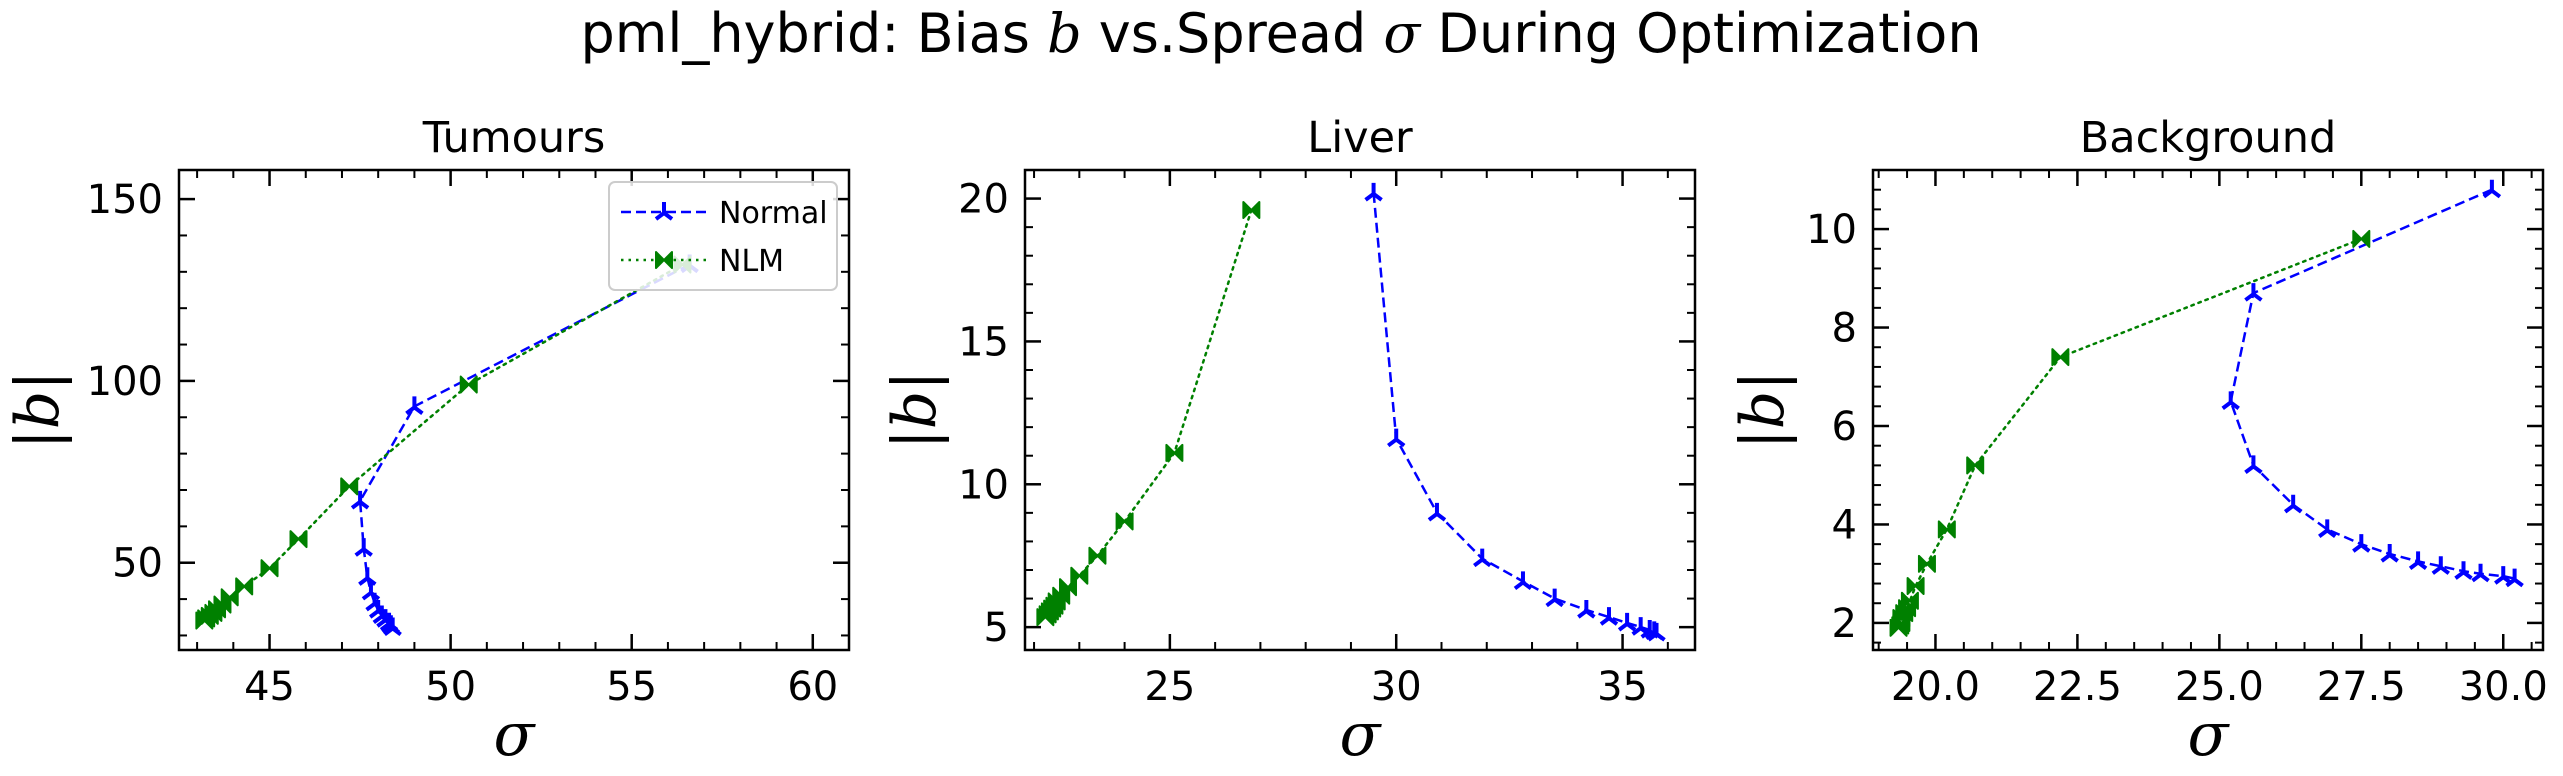 The height and width of the screenshot is (776, 2563). I want to click on title-sigma: σ, so click(1402, 33).